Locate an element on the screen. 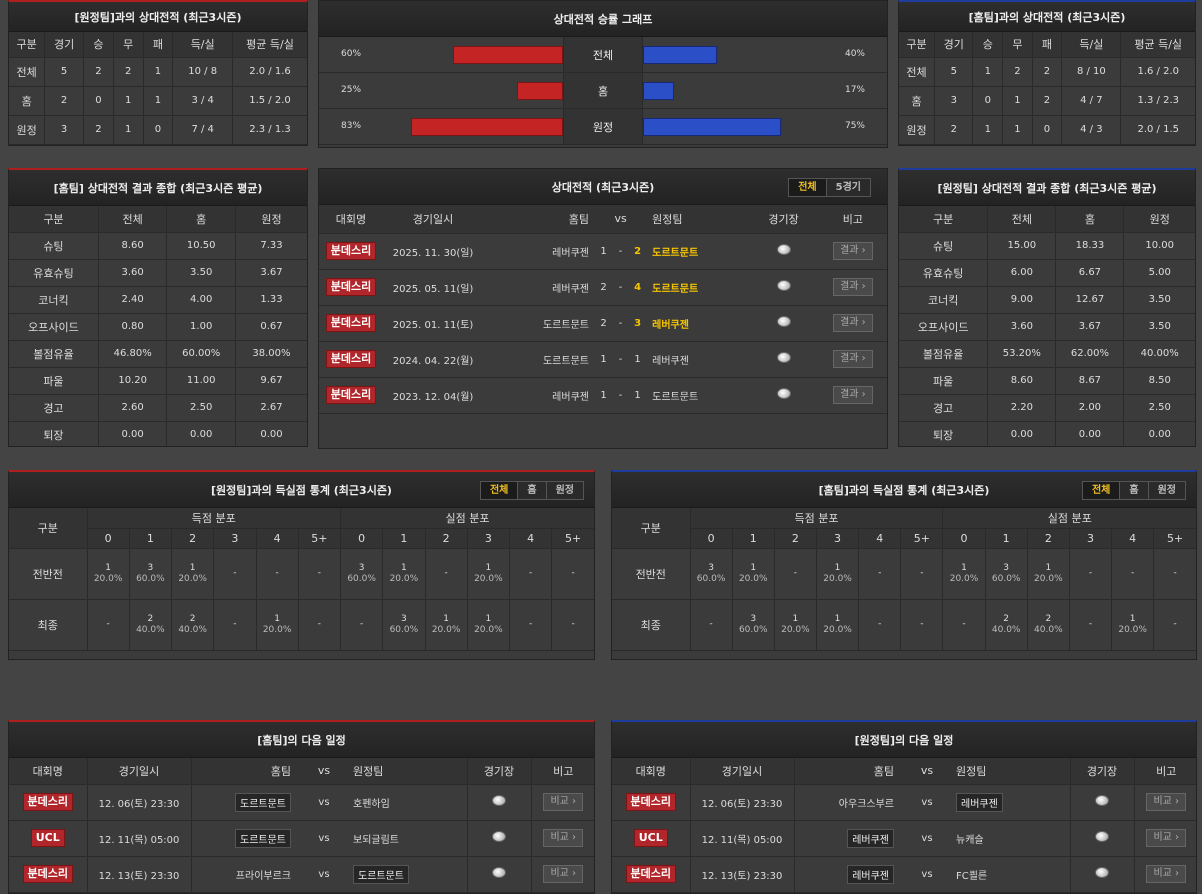 The height and width of the screenshot is (894, 1202). distribution-cell: - is located at coordinates (711, 625).